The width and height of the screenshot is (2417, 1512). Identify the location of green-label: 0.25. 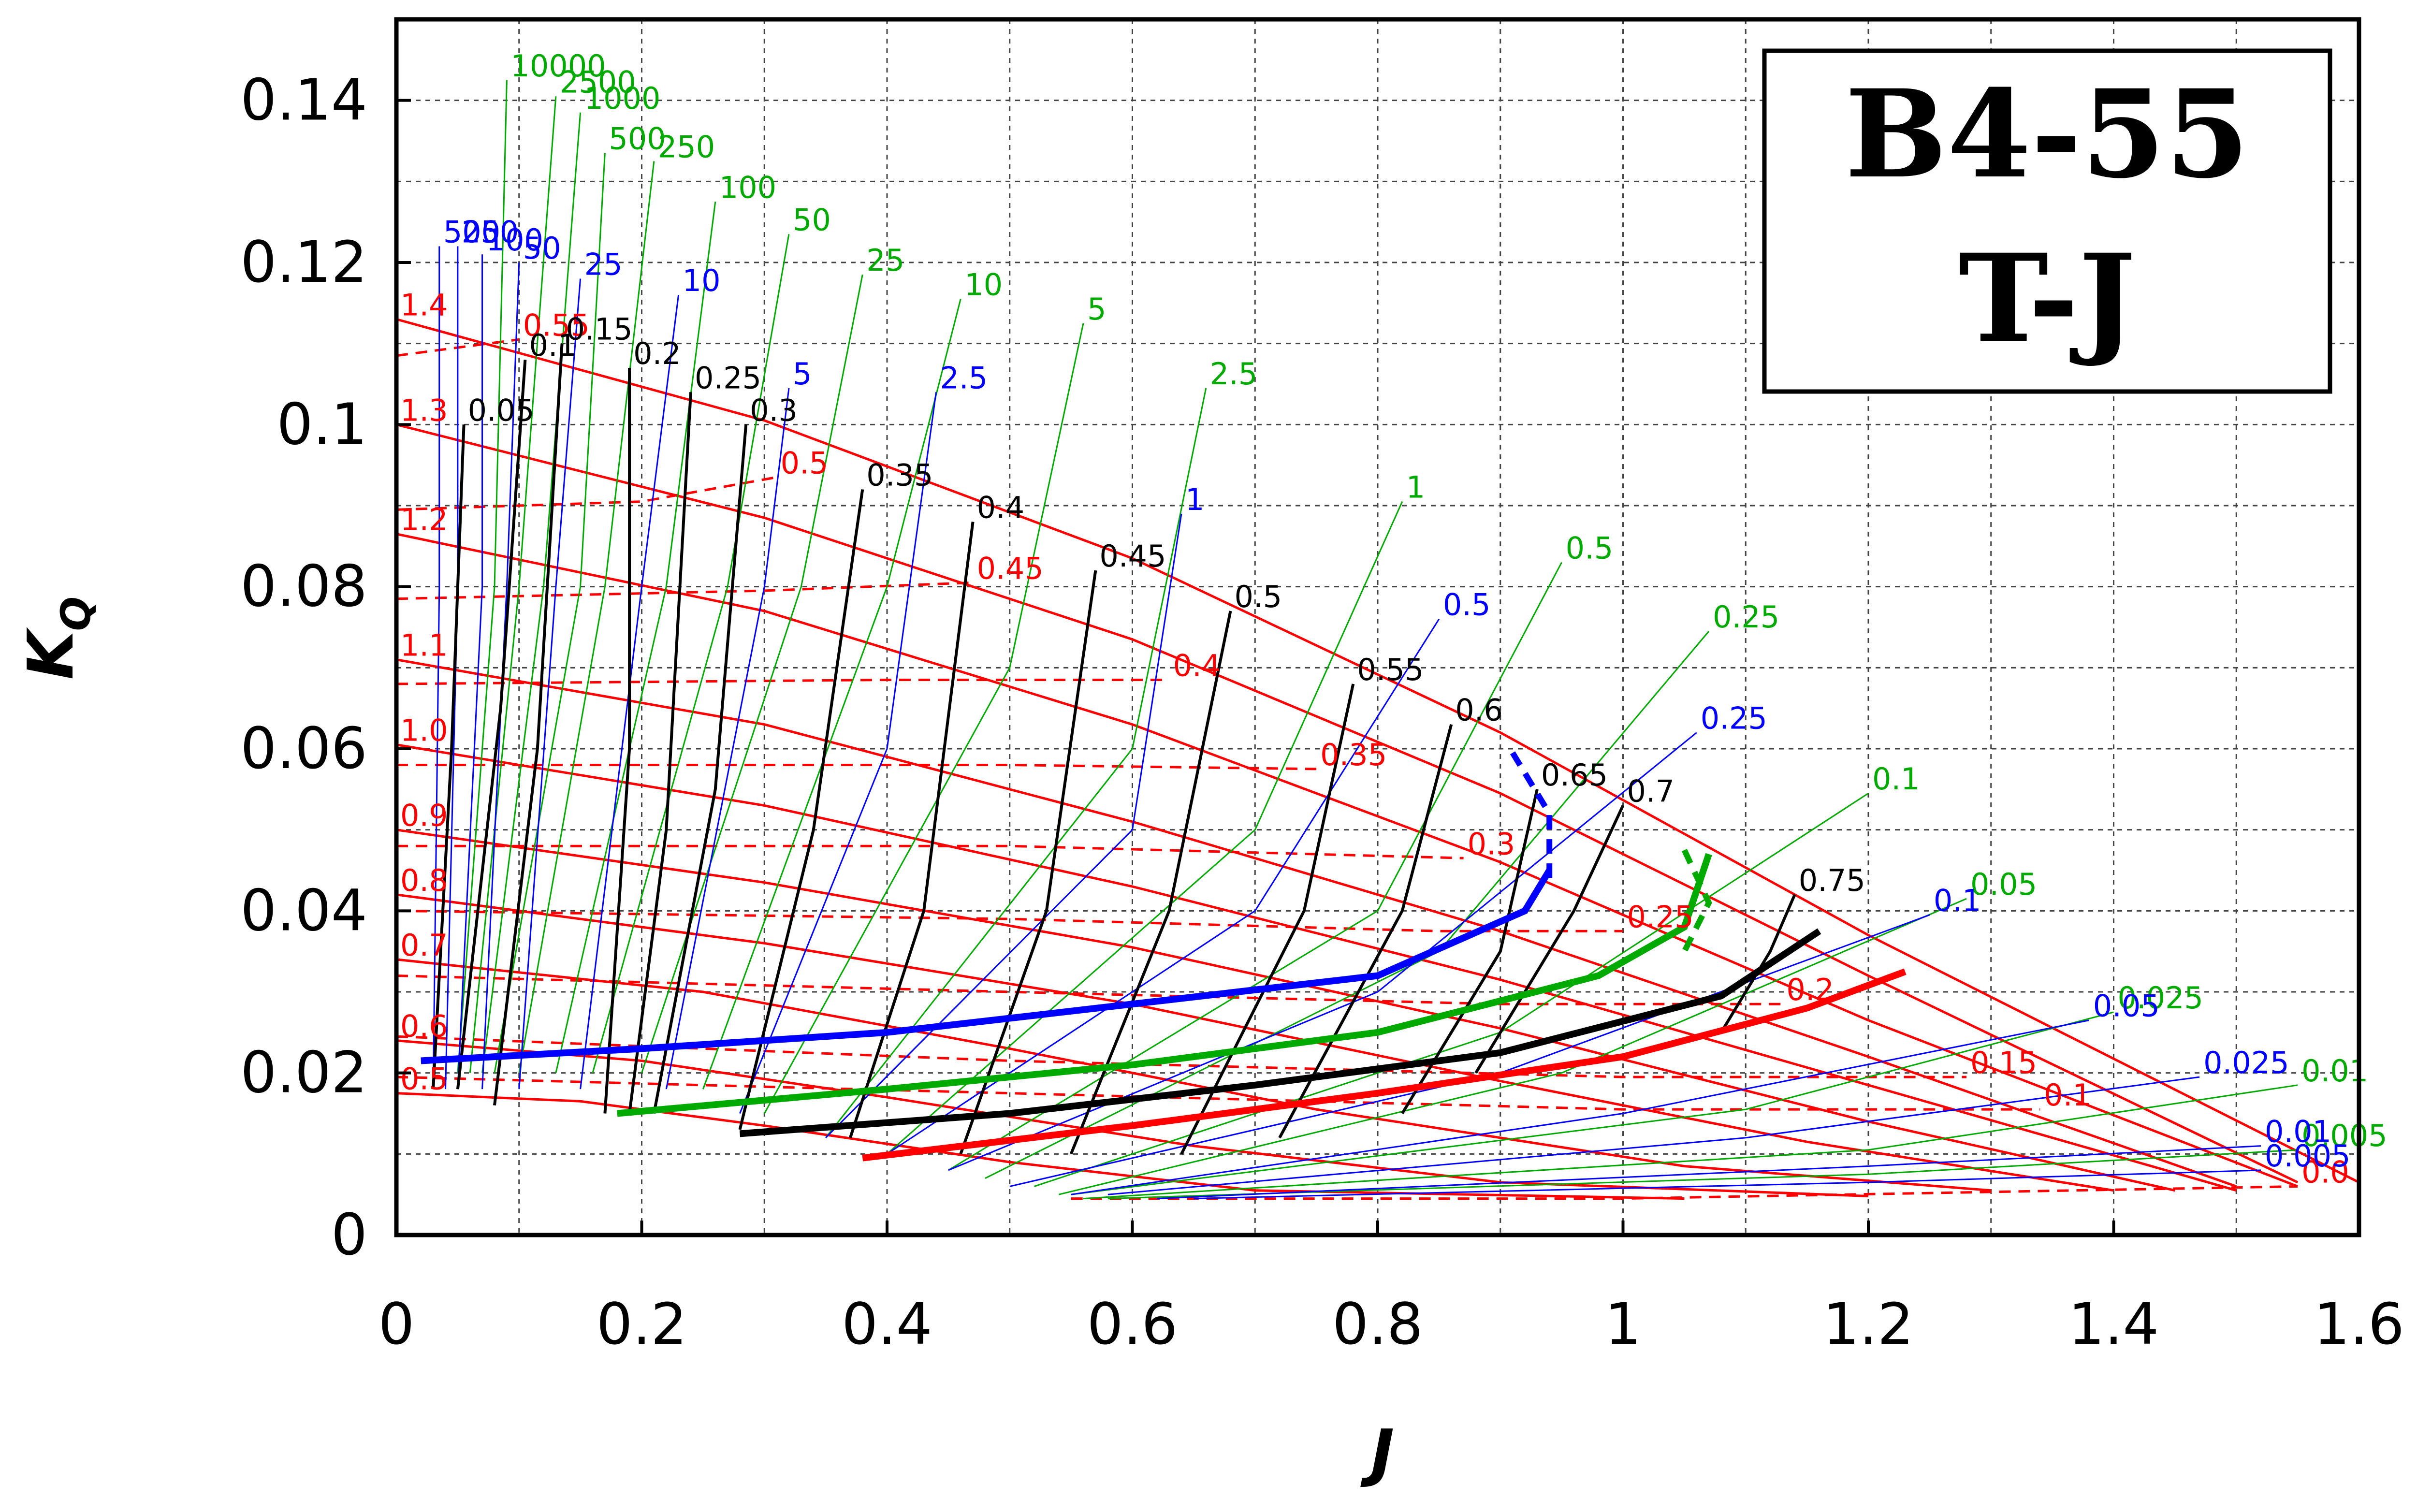
(1746, 617).